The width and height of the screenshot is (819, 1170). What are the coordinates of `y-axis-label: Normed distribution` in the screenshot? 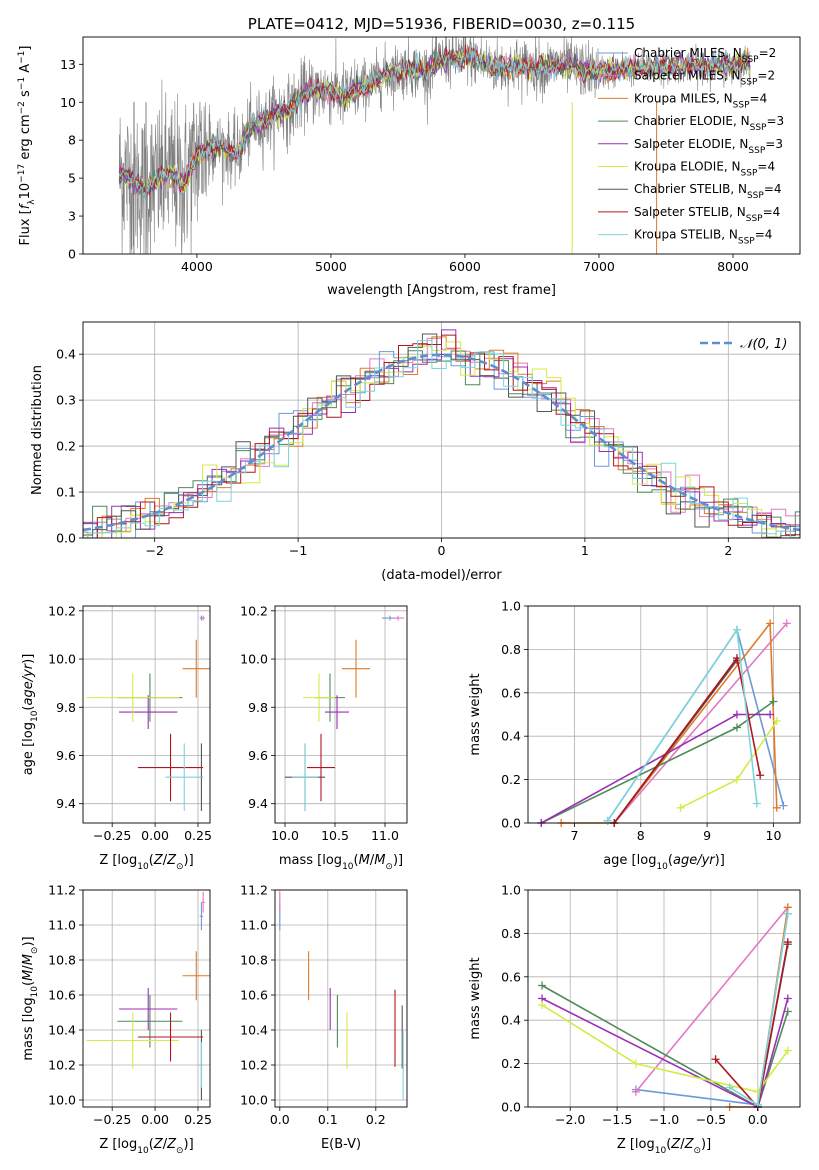 It's located at (37, 430).